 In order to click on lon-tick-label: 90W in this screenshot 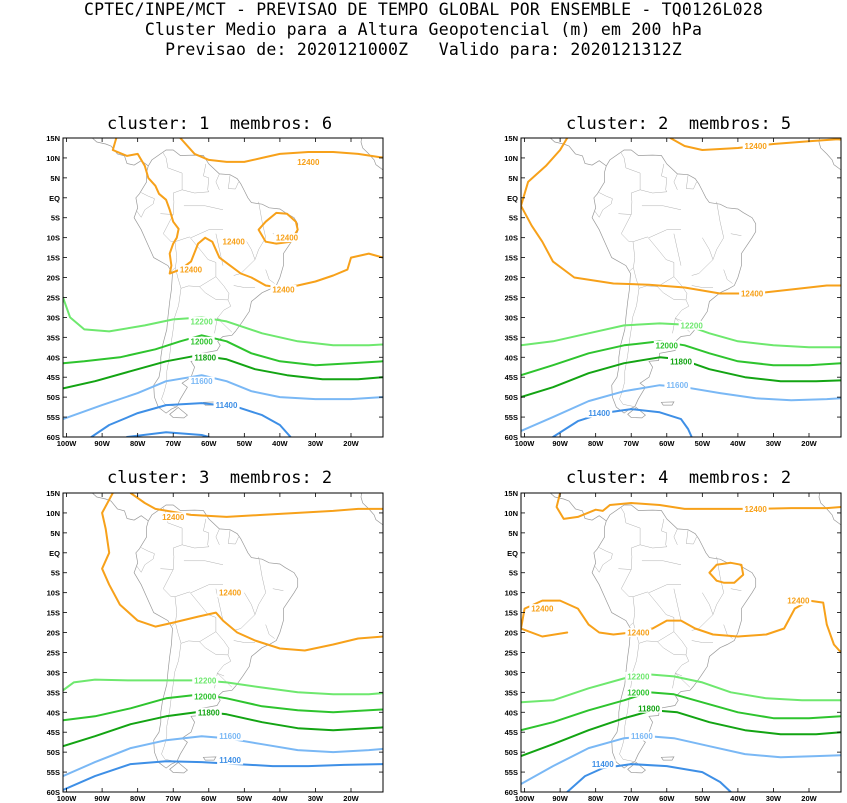, I will do `click(102, 443)`.